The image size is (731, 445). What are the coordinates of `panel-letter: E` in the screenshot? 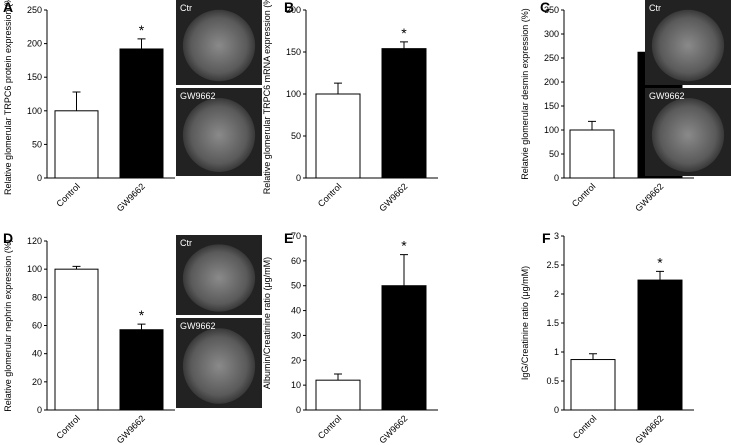 It's located at (288, 238).